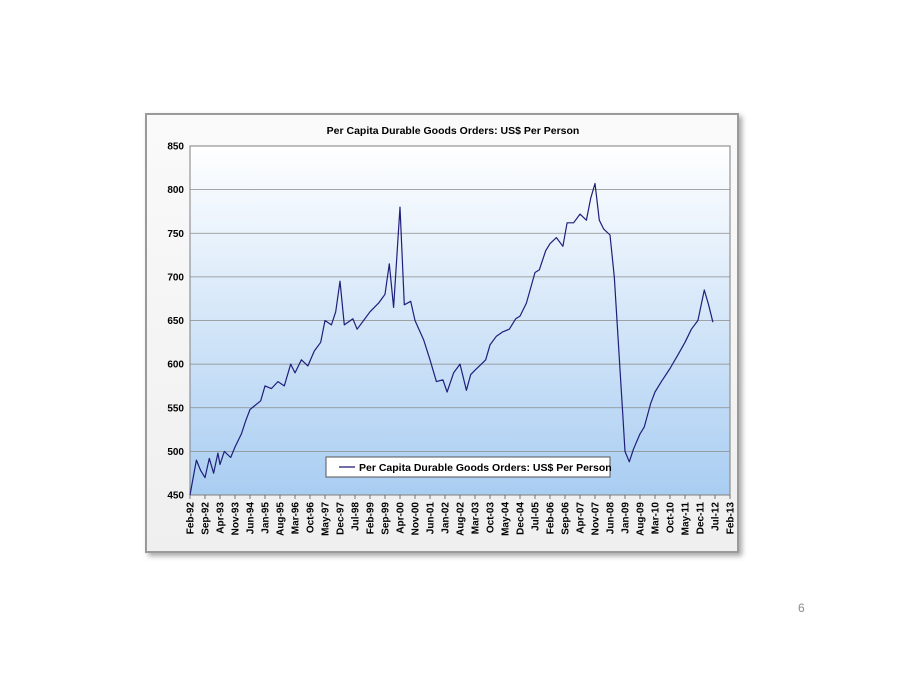 Image resolution: width=900 pixels, height=675 pixels. Describe the element at coordinates (326, 519) in the screenshot. I see `x-tick-label: May-97` at that location.